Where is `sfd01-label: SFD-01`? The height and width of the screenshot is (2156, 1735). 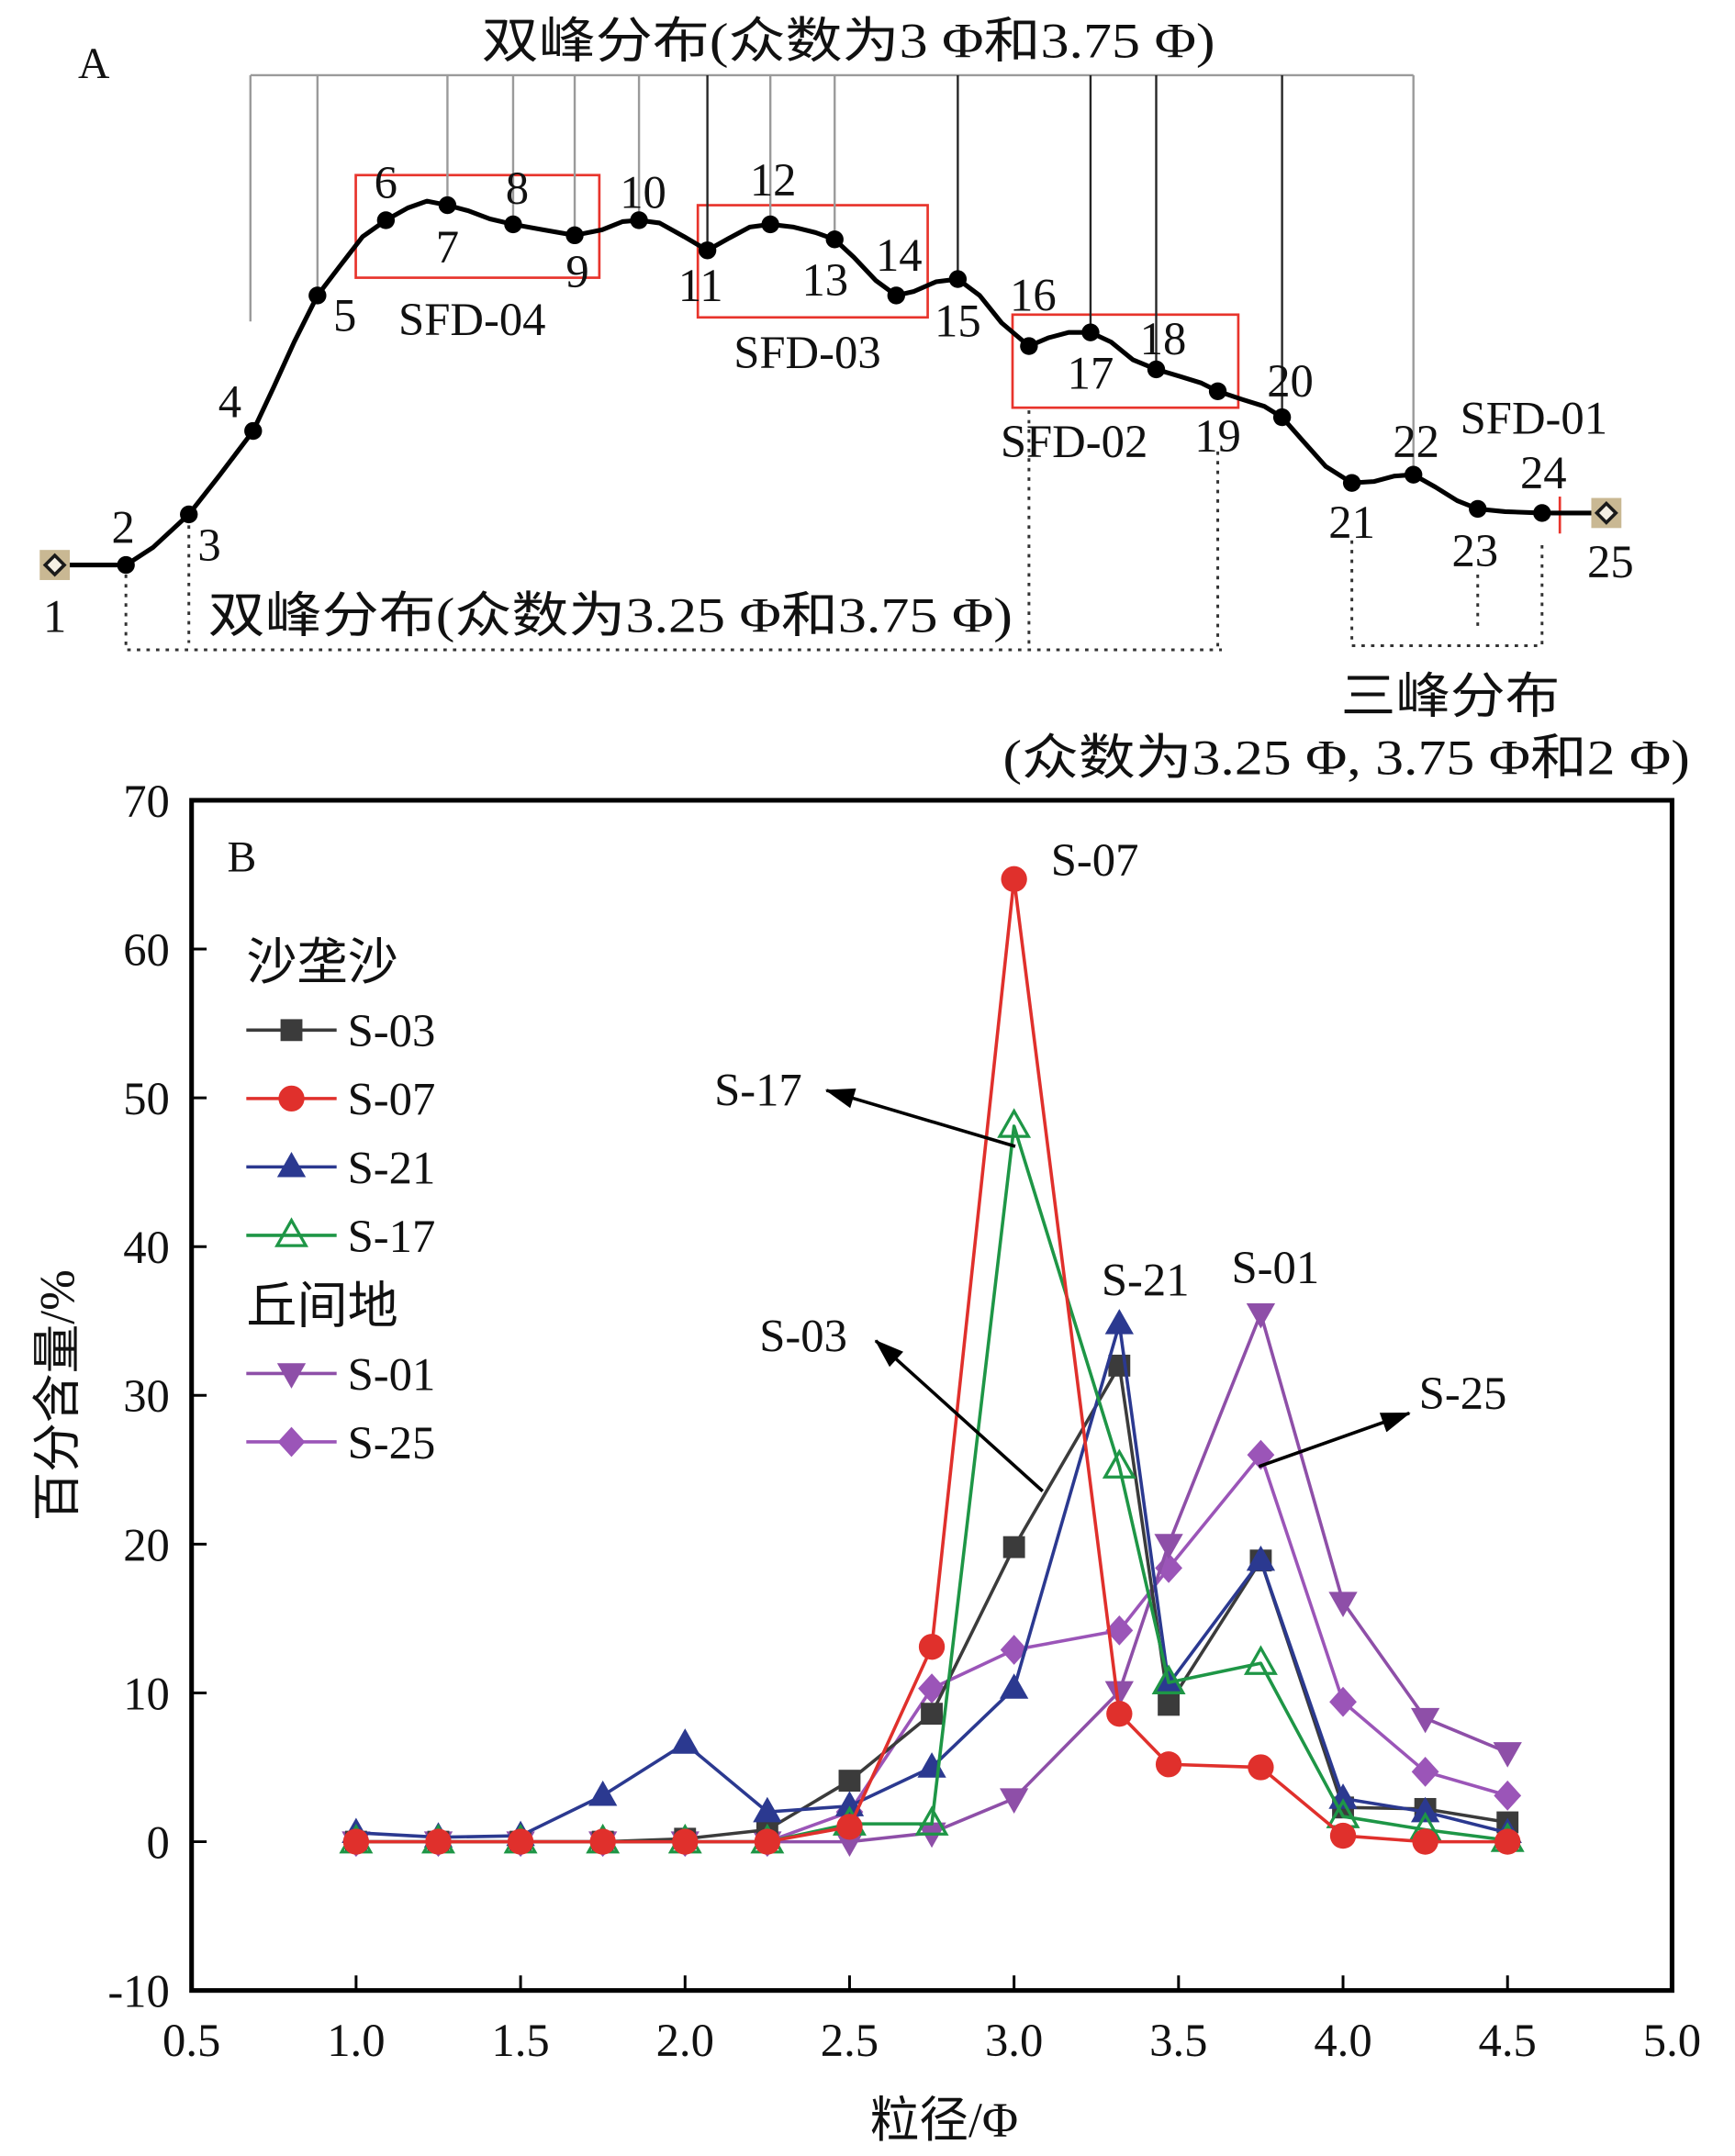
sfd01-label: SFD-01 is located at coordinates (1534, 417).